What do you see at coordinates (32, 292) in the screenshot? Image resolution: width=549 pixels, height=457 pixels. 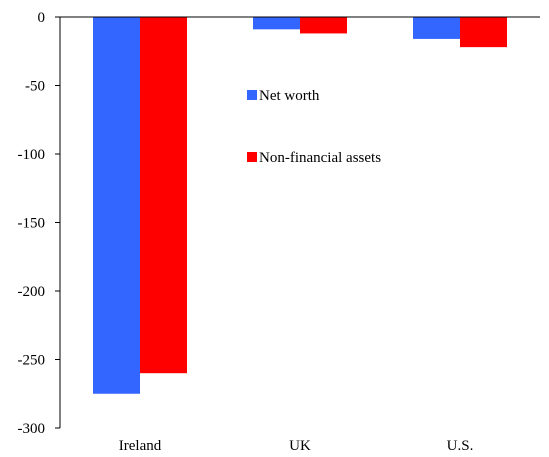 I see `y-tick-label: -200` at bounding box center [32, 292].